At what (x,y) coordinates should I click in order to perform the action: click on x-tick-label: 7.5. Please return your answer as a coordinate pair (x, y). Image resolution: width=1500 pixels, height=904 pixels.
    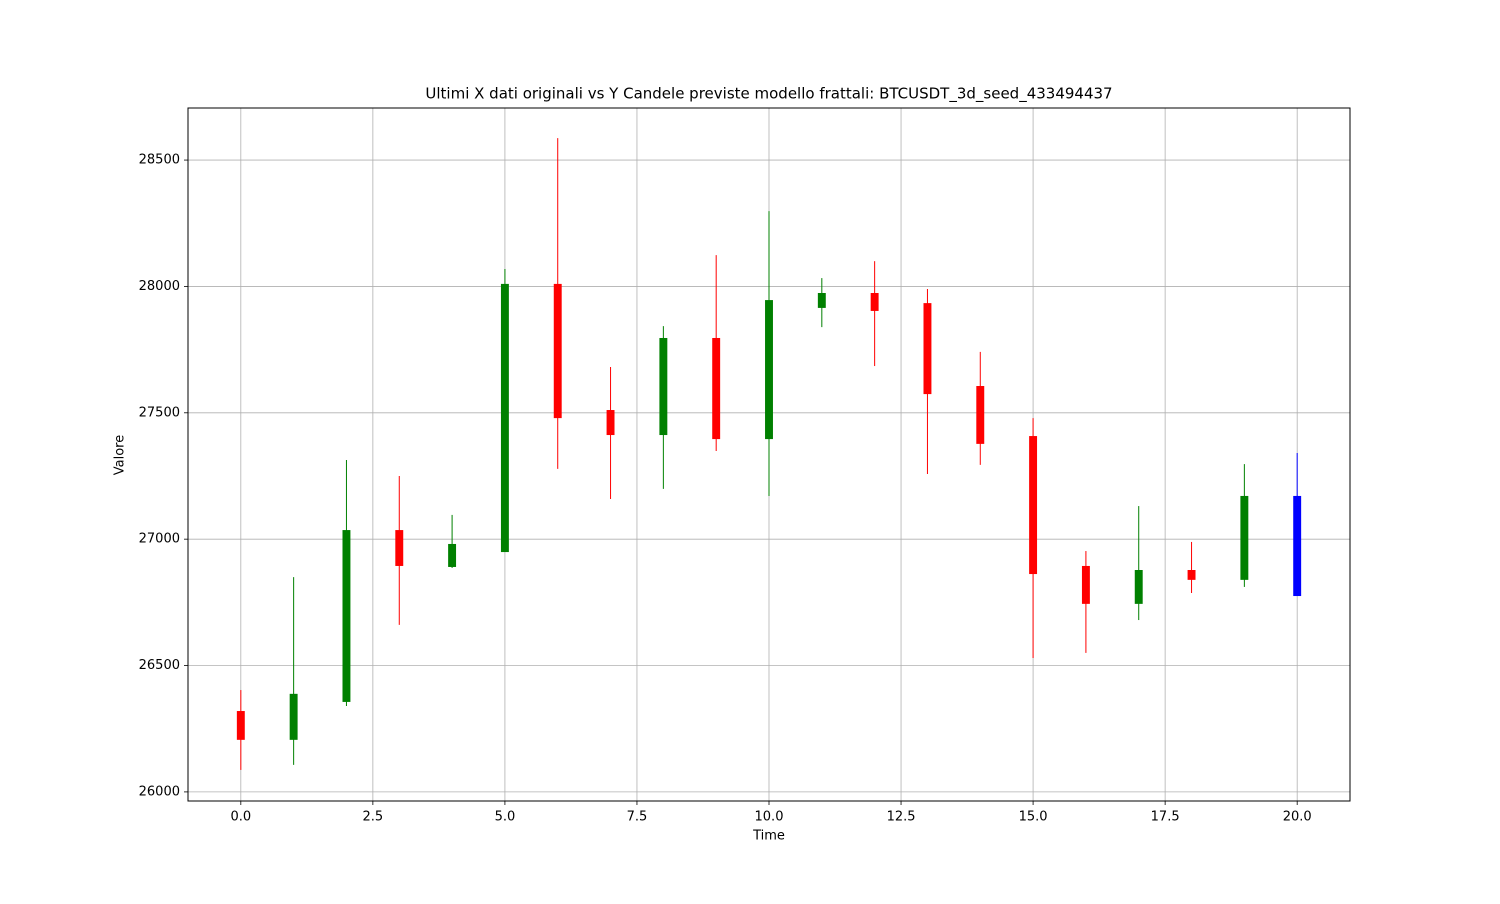
    Looking at the image, I should click on (637, 817).